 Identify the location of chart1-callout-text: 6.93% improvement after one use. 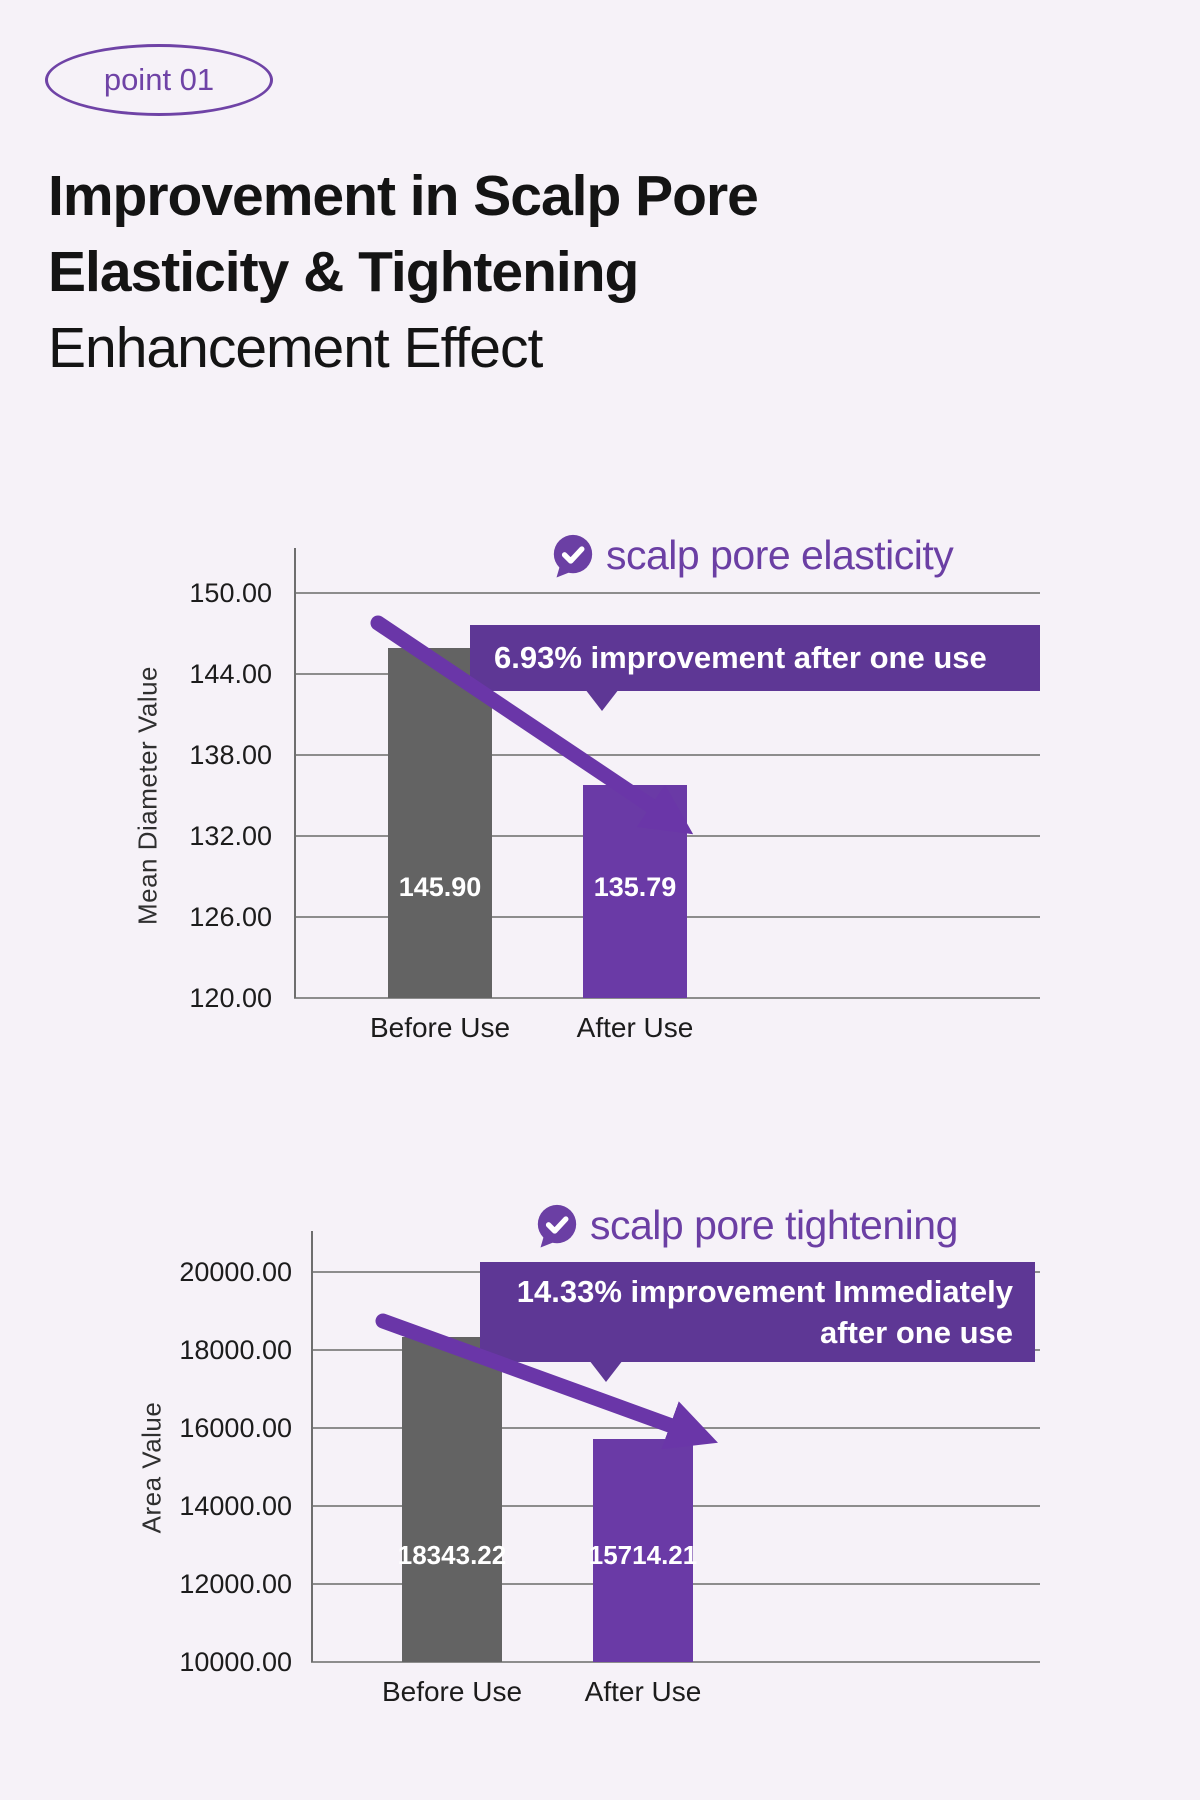
(740, 657).